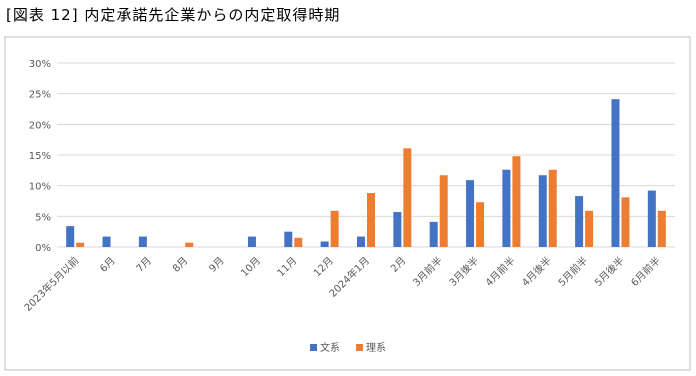 This screenshot has width=696, height=376. What do you see at coordinates (43, 248) in the screenshot?
I see `y-tick-label: 0%` at bounding box center [43, 248].